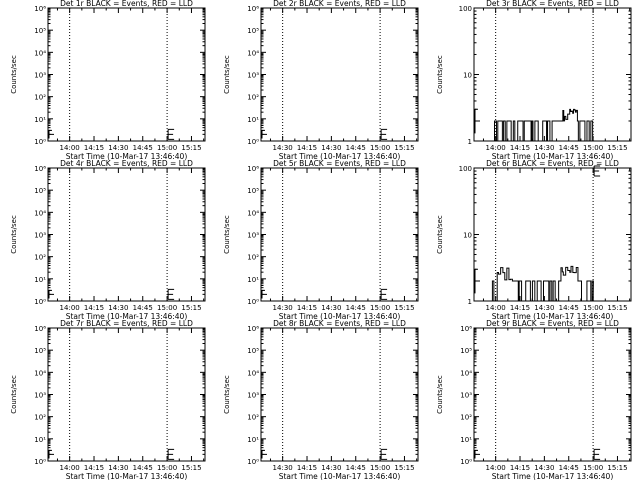 This screenshot has height=484, width=640. I want to click on plot-title: Det 3r BLACK = Events, RED = LLD, so click(552, 4).